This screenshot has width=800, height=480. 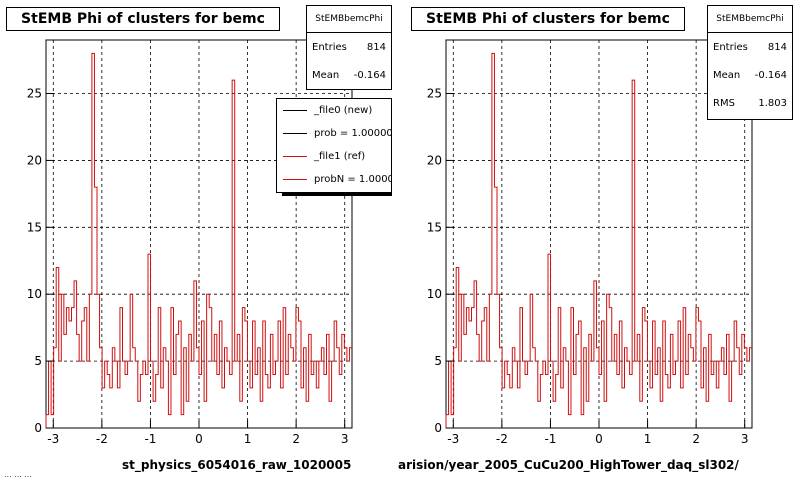 I want to click on stats-rms: RMS 1.803, so click(x=750, y=103).